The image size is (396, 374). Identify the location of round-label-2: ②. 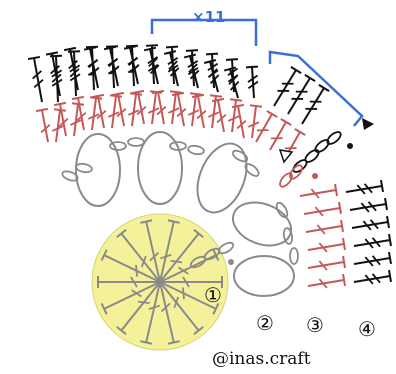
(265, 323).